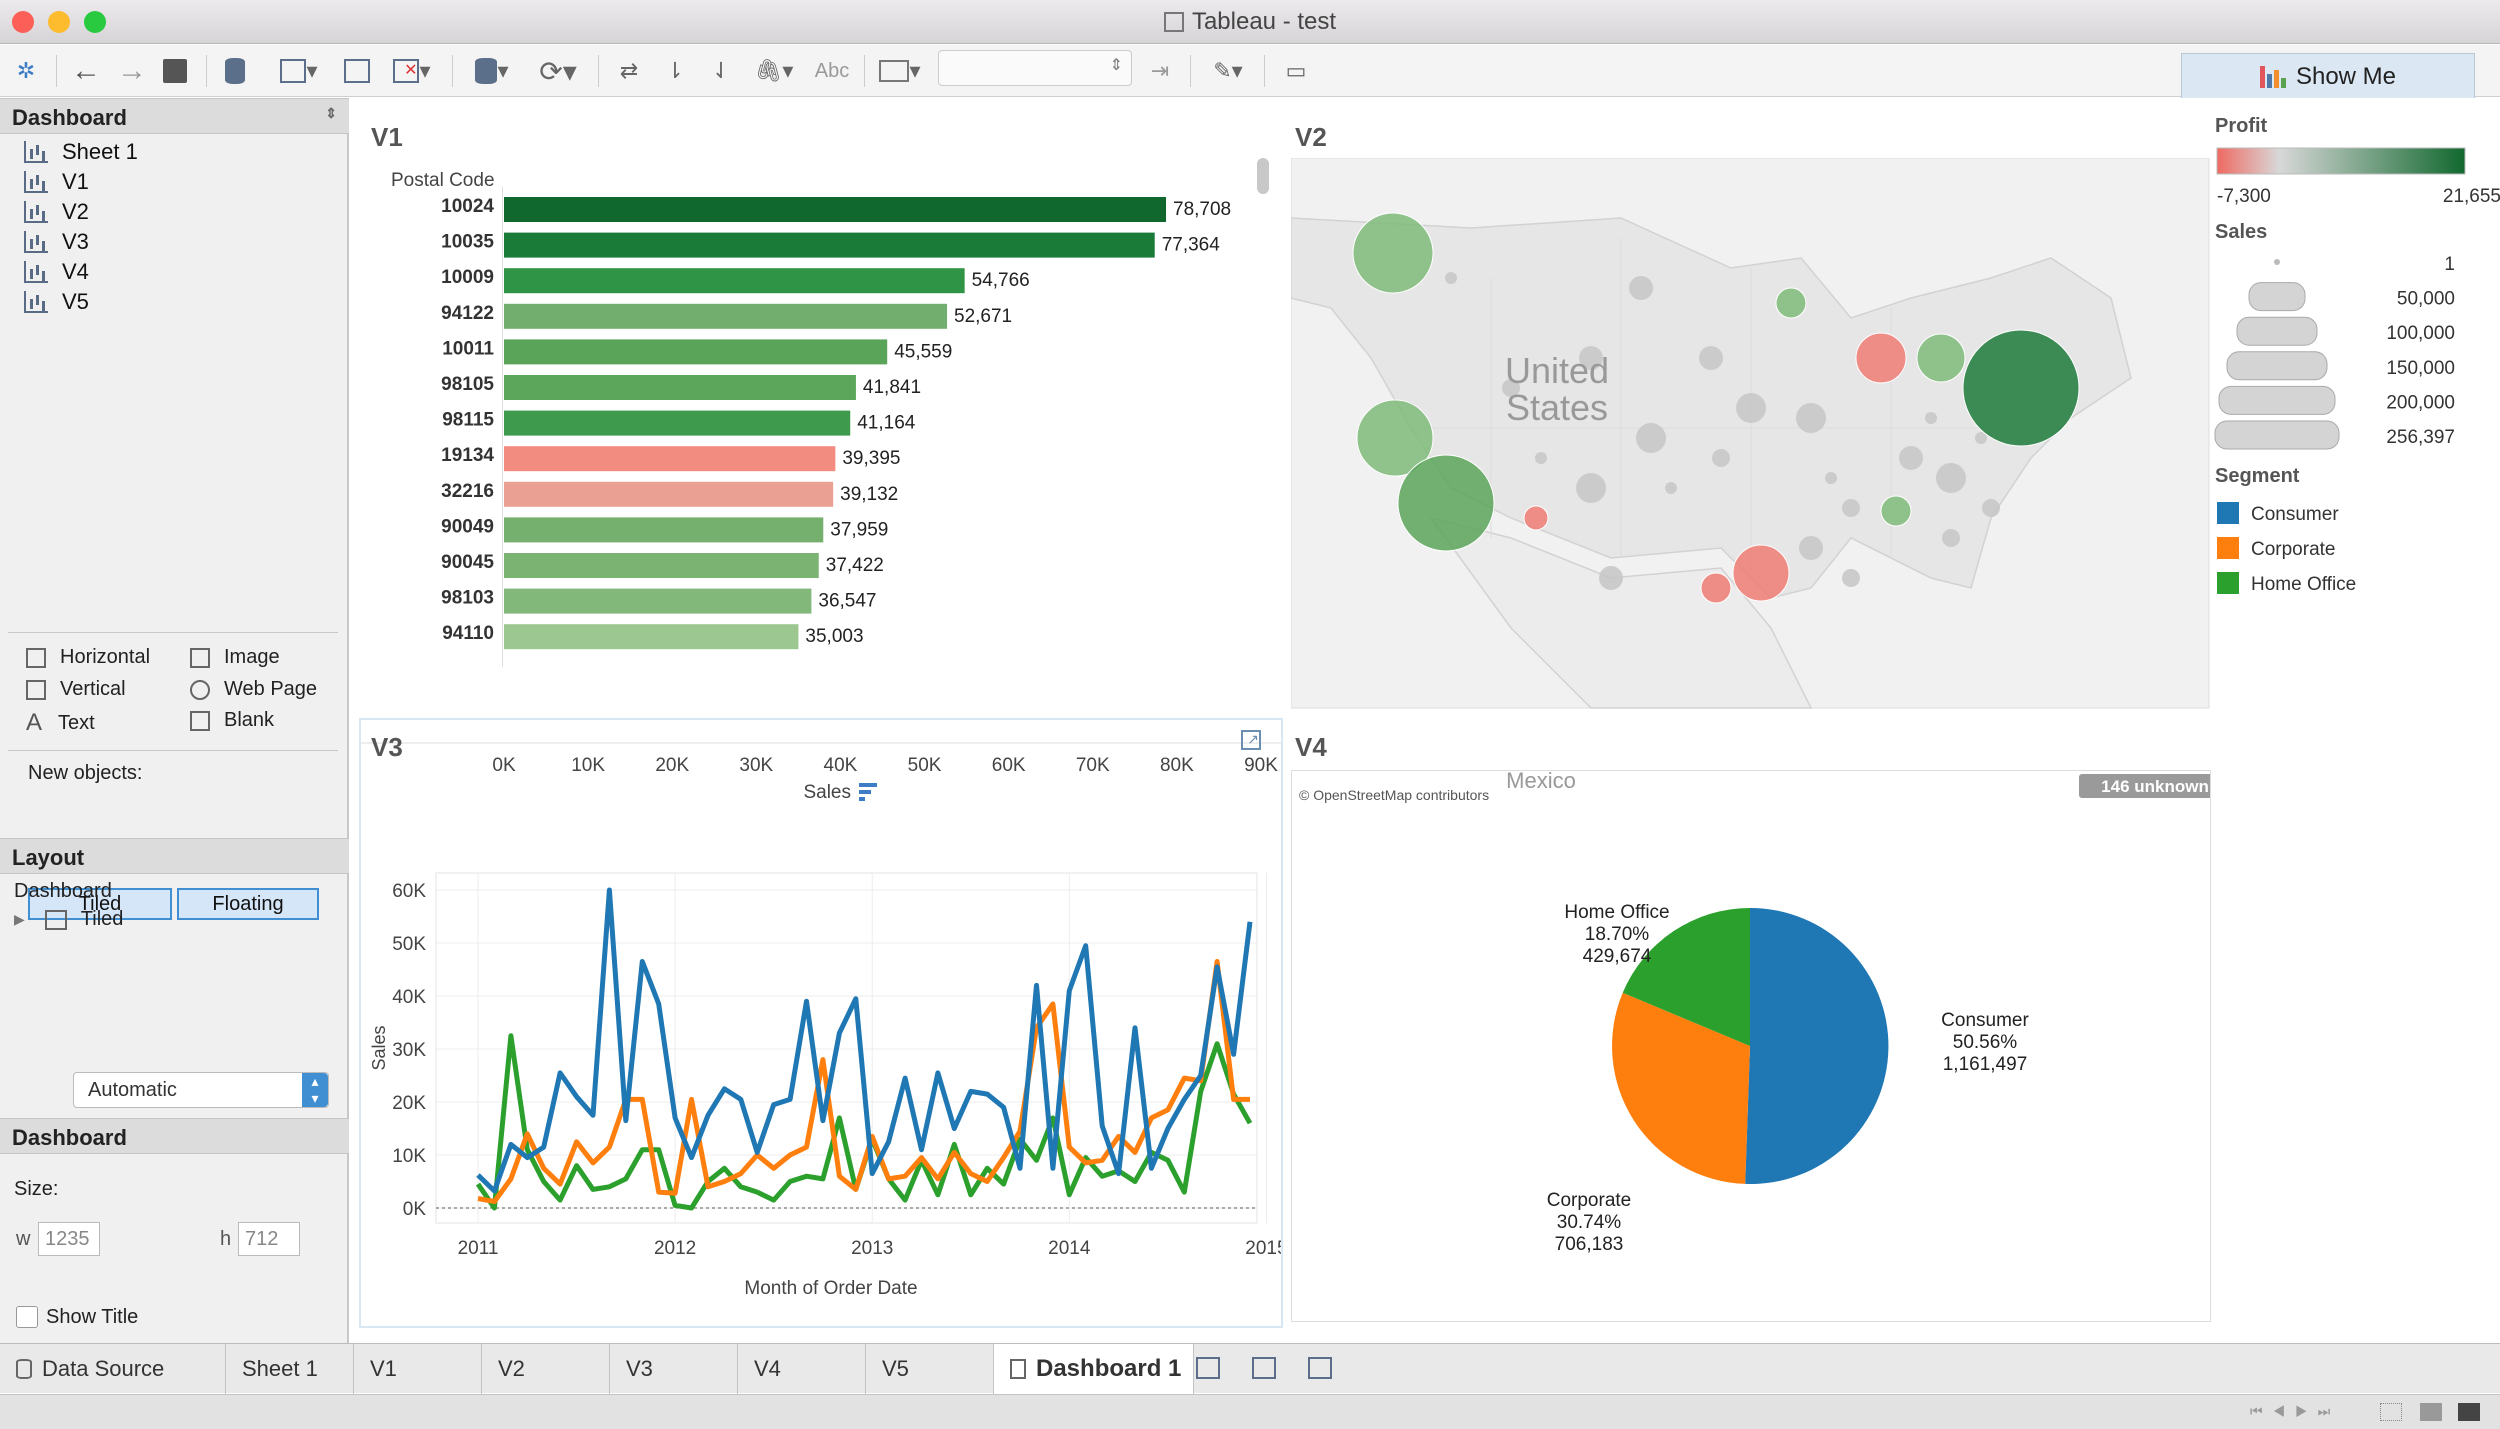 Image resolution: width=2500 pixels, height=1429 pixels. I want to click on tab-v4: V4, so click(802, 1369).